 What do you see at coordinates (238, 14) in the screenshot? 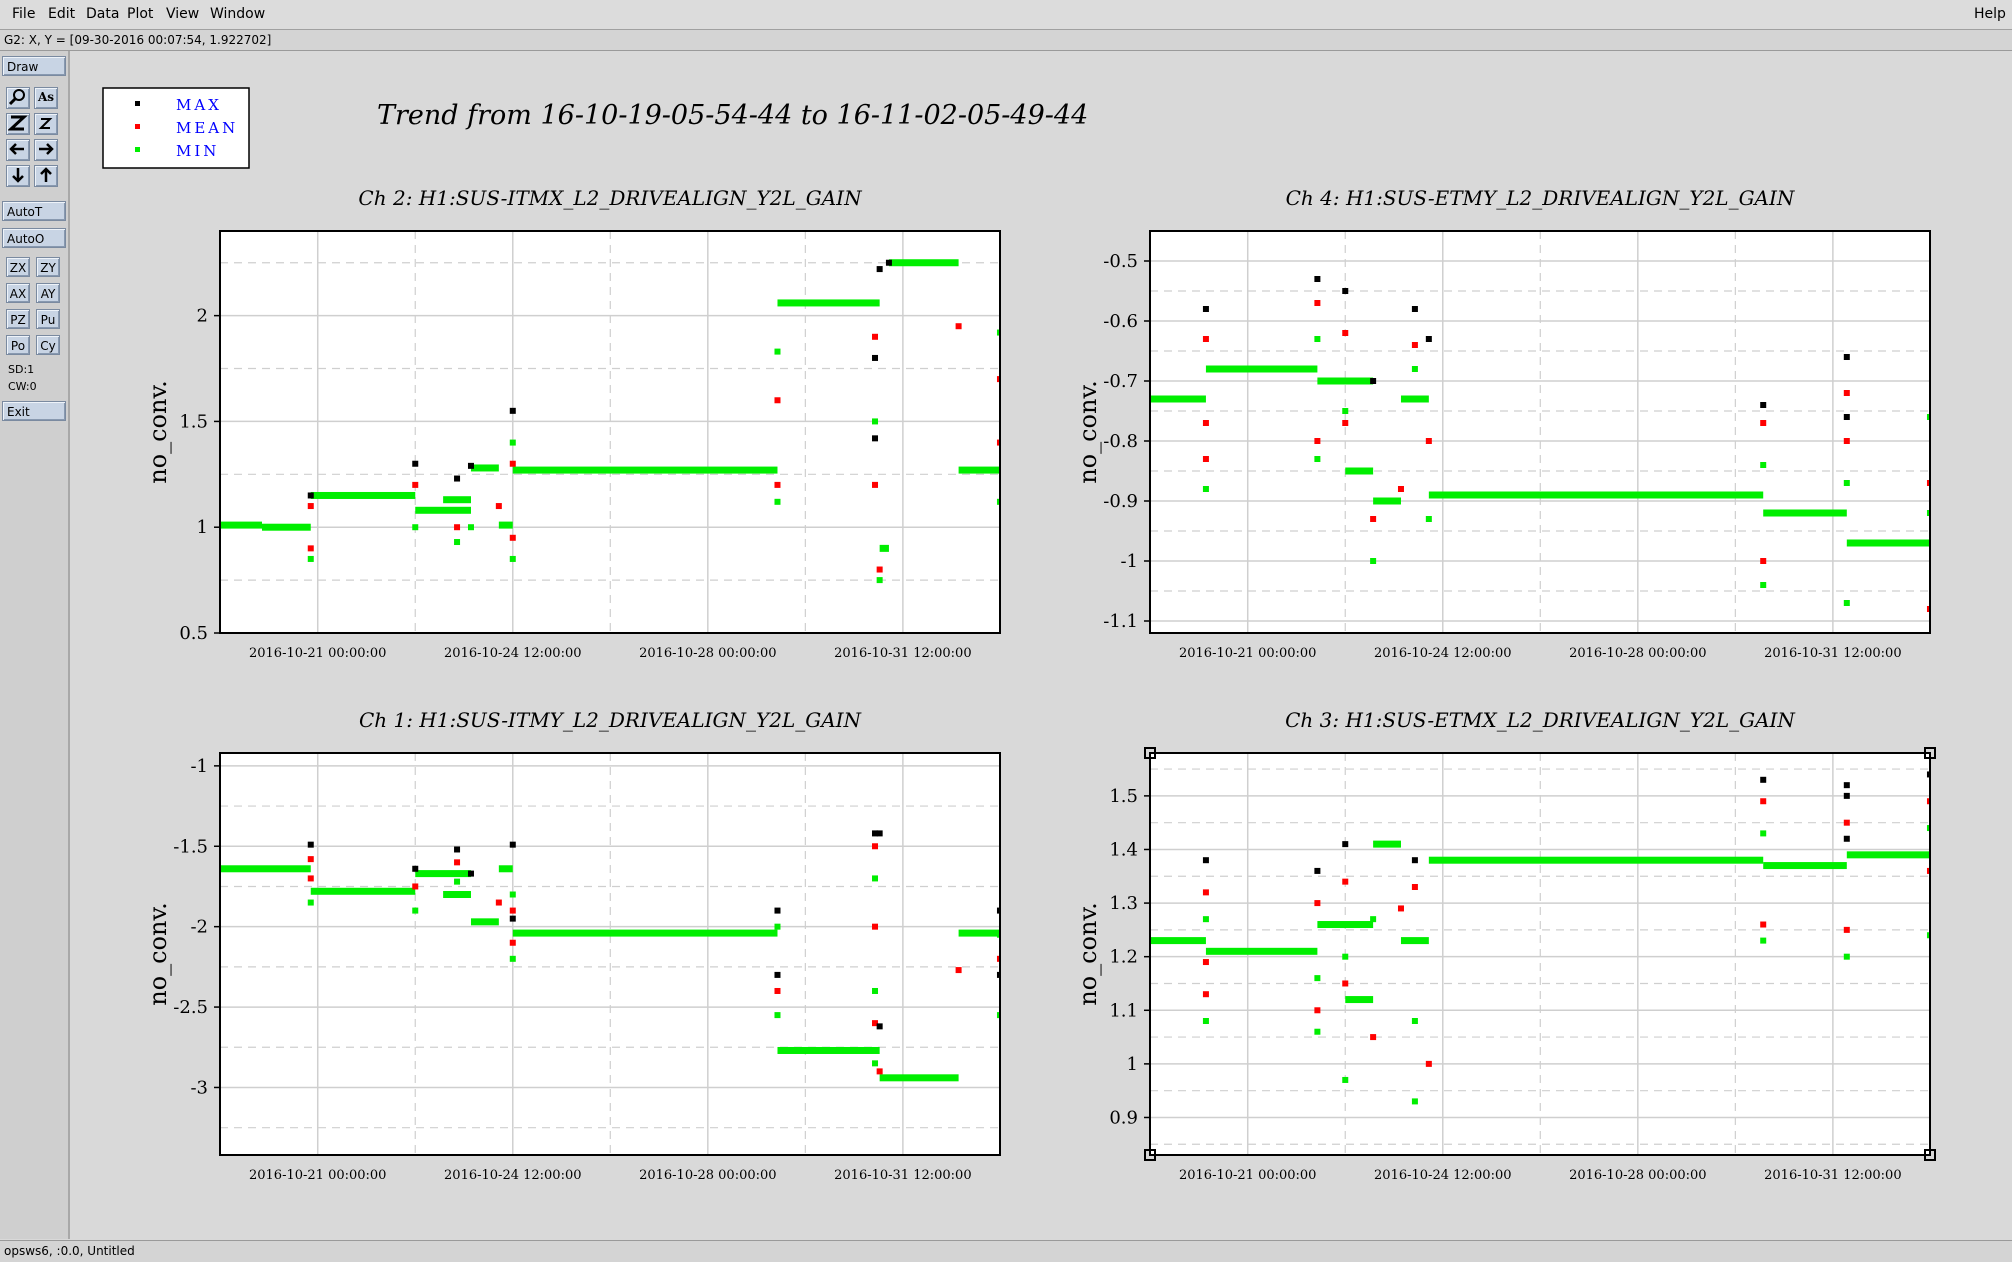
I see `menu-window: Window` at bounding box center [238, 14].